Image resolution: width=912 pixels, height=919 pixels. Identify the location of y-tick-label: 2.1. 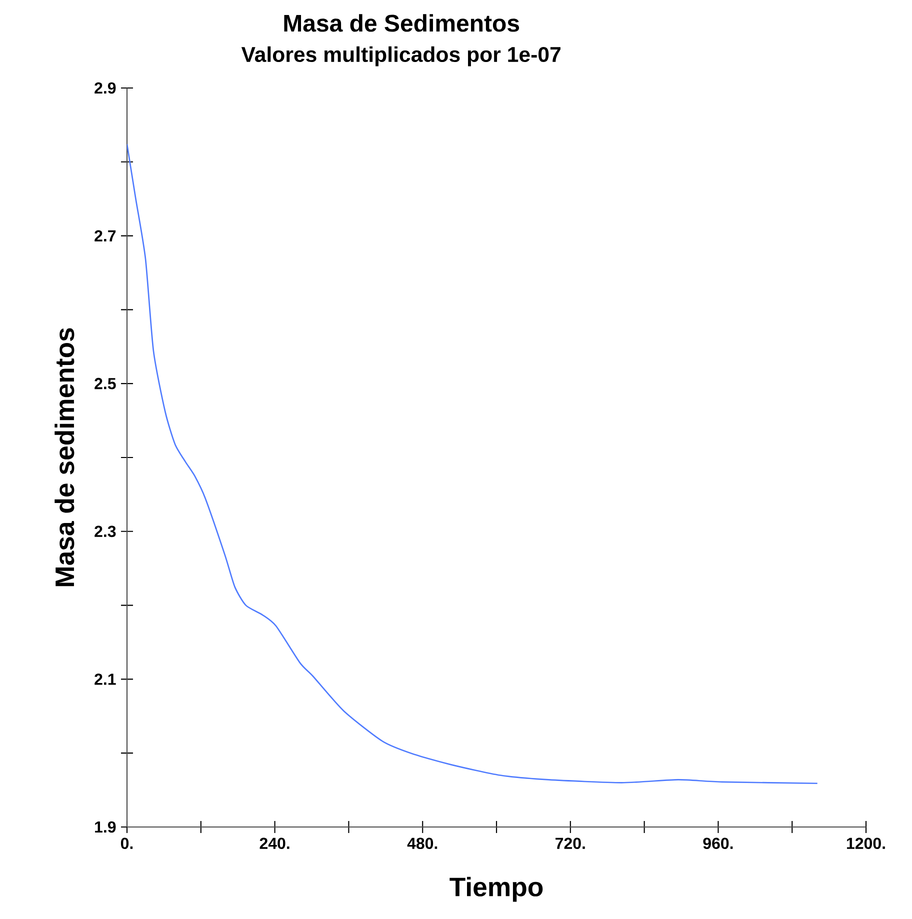
(105, 679).